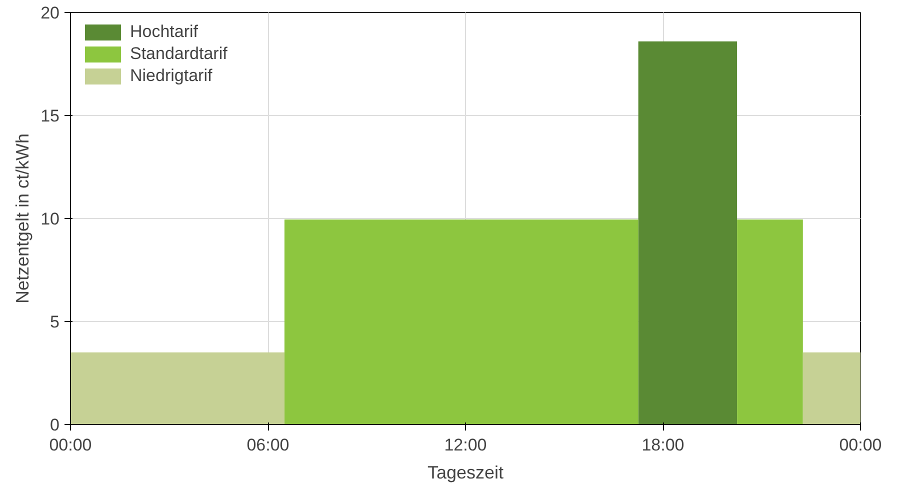  Describe the element at coordinates (50, 116) in the screenshot. I see `y-tick-label: 15` at that location.